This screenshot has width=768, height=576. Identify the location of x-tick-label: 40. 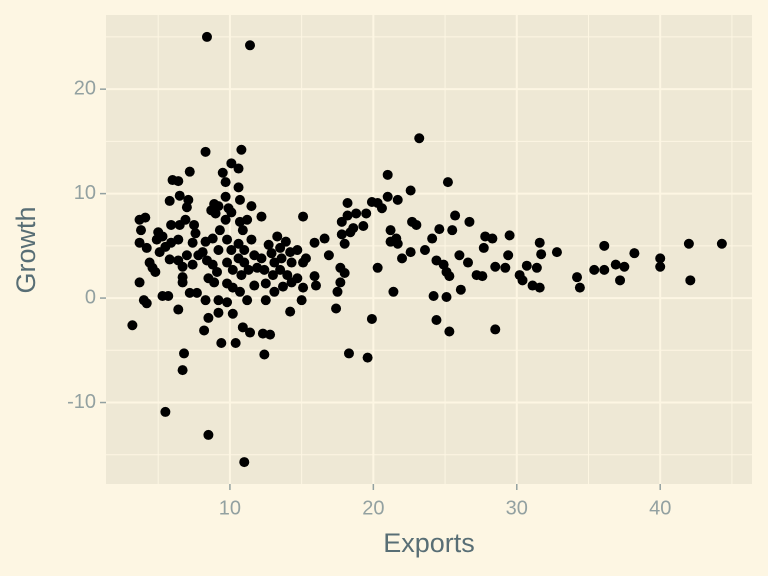
(660, 508).